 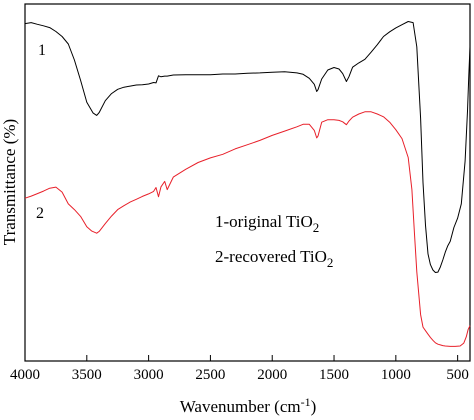 What do you see at coordinates (272, 375) in the screenshot?
I see `x-tick-label: 2000` at bounding box center [272, 375].